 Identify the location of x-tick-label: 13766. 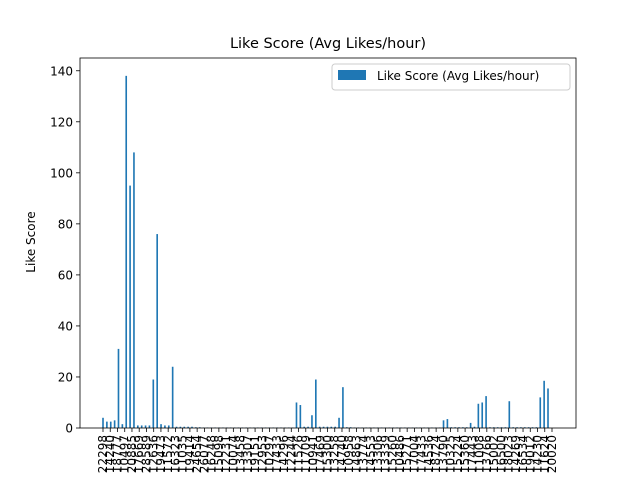
(487, 454).